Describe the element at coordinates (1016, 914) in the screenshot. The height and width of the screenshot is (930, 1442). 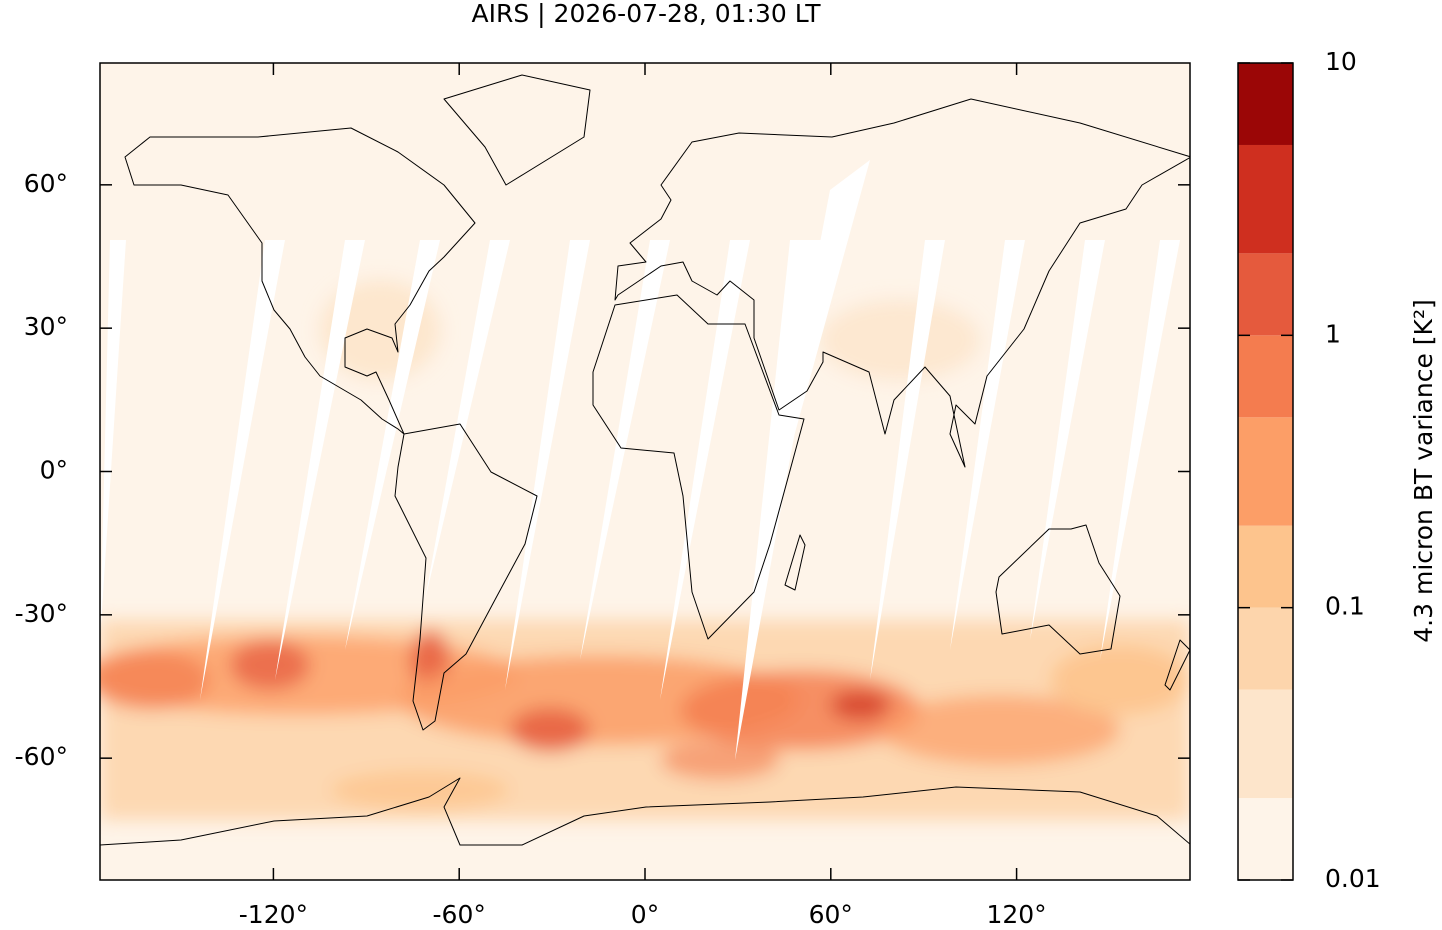
I see `x-tick-label: 120°` at that location.